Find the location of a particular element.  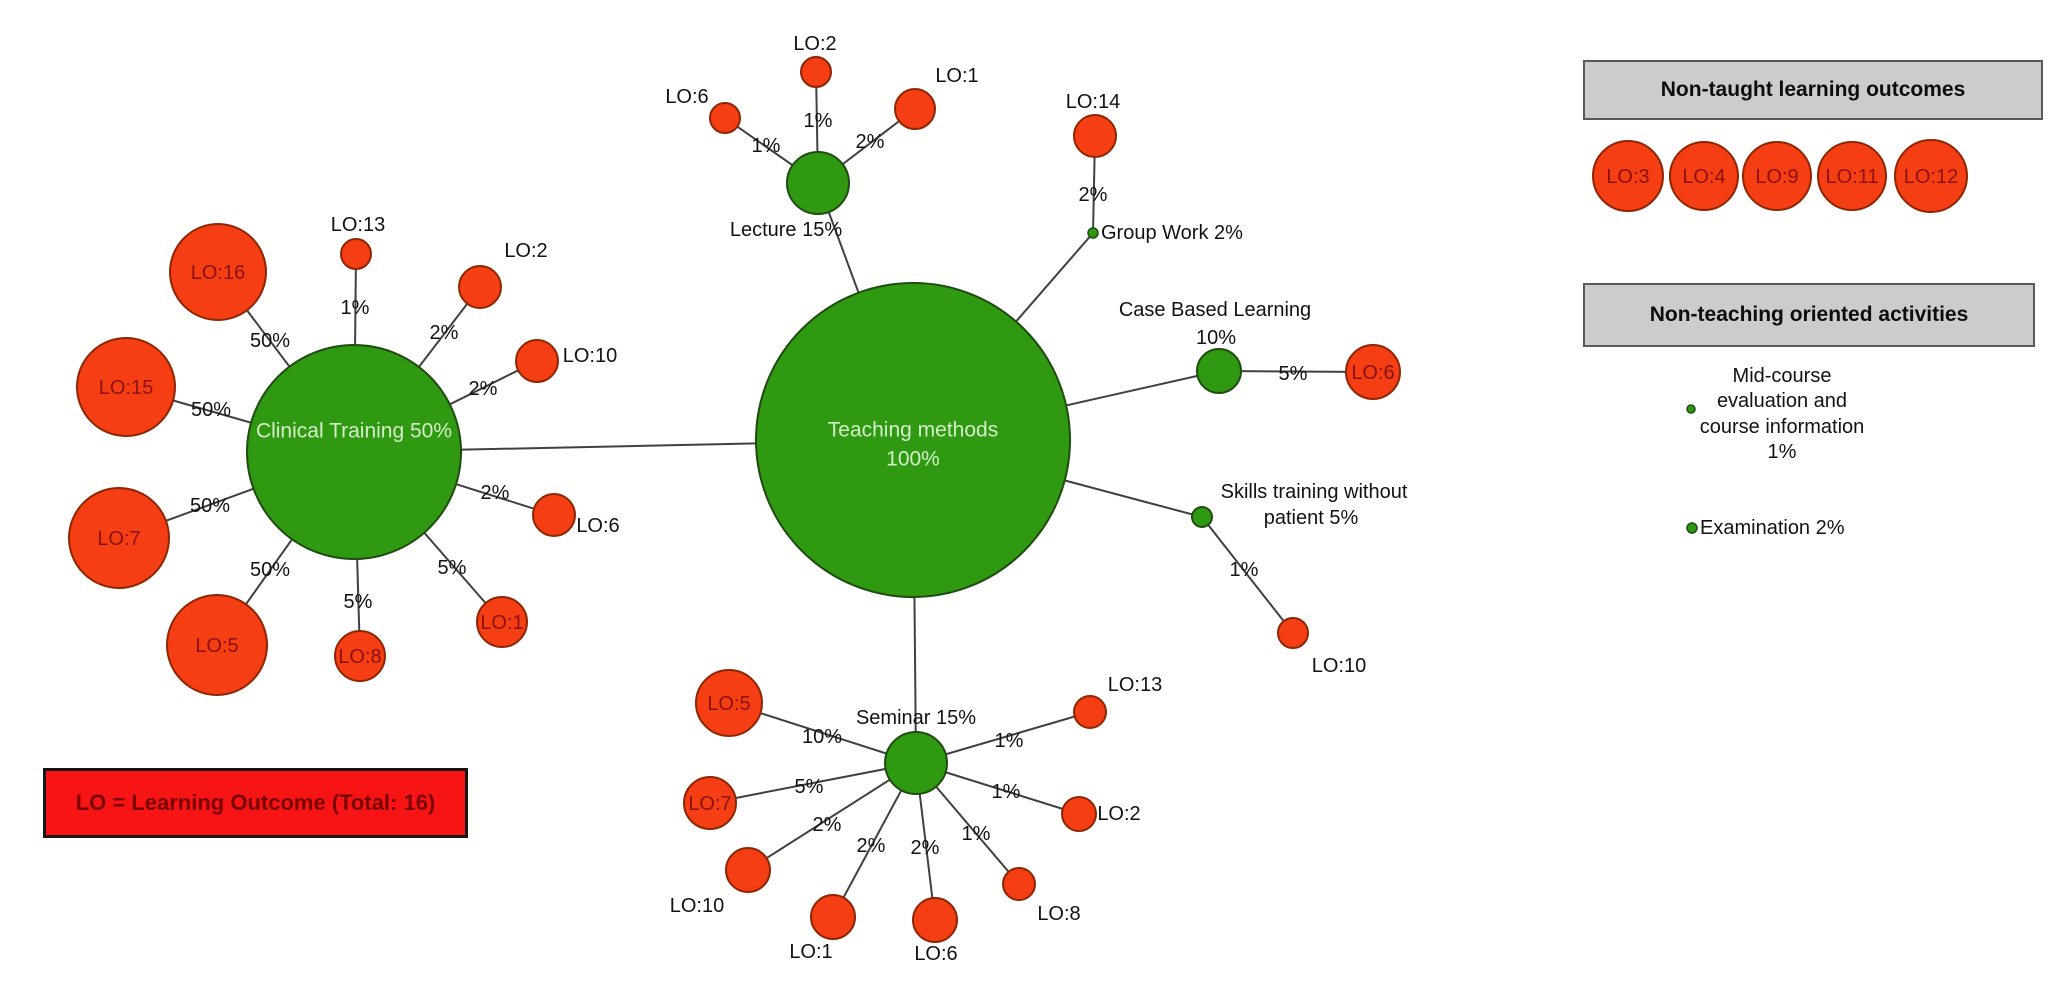

node-cbl is located at coordinates (1219, 371).